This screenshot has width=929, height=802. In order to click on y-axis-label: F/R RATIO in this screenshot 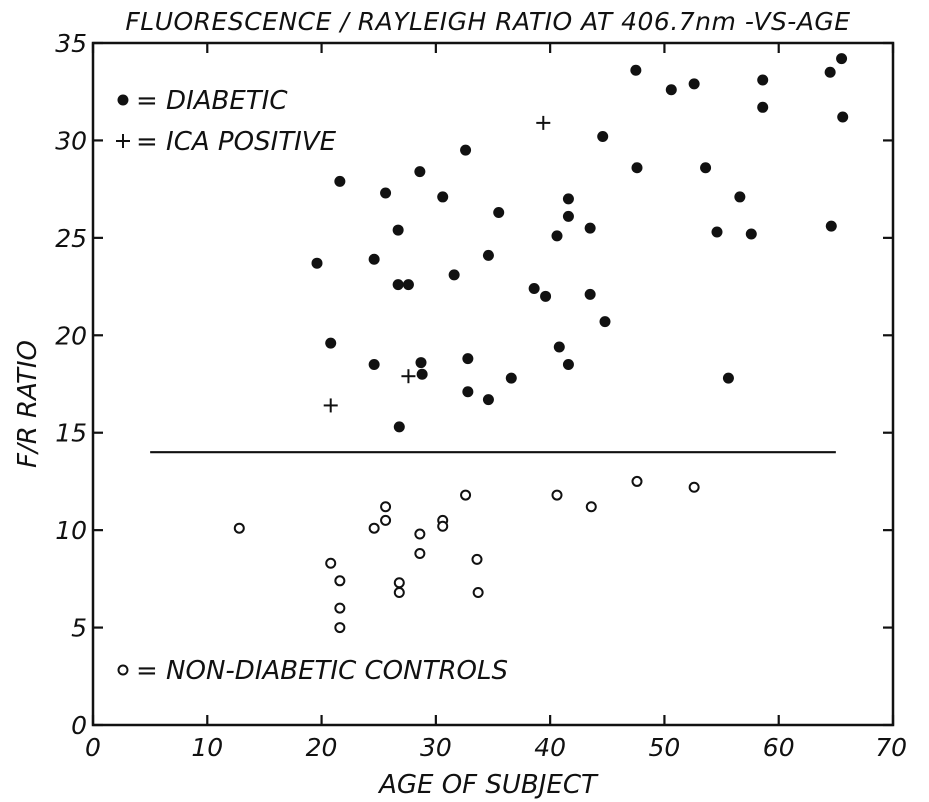, I will do `click(28, 404)`.